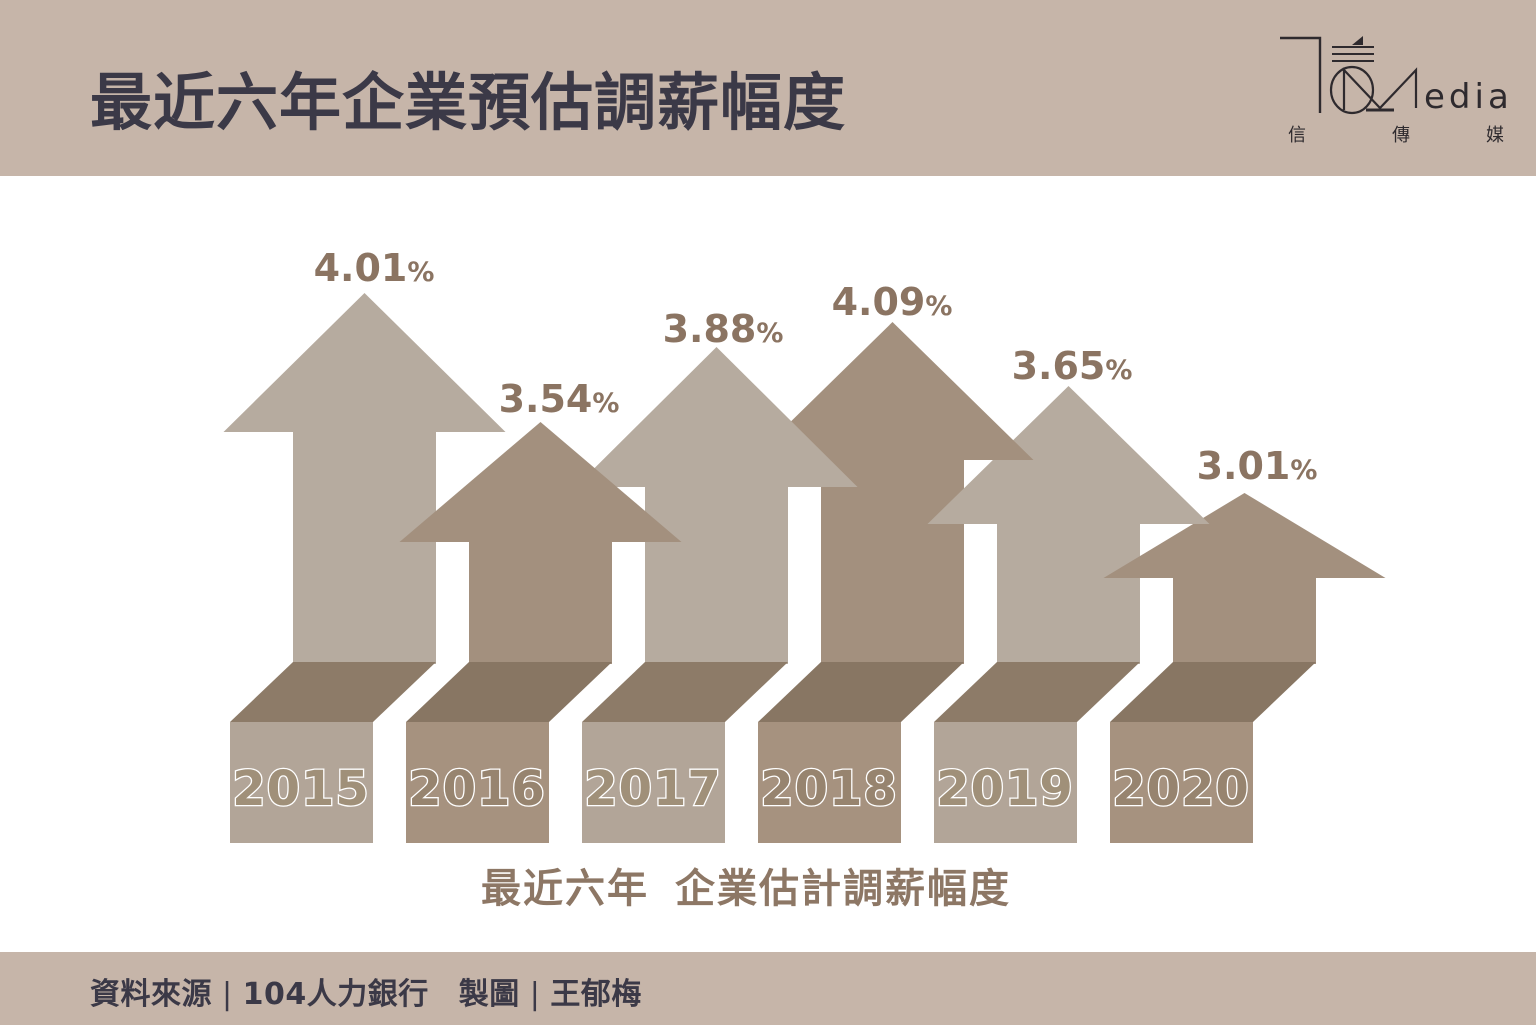 The height and width of the screenshot is (1025, 1536). Describe the element at coordinates (489, 994) in the screenshot. I see `credit-label: 製圖` at that location.